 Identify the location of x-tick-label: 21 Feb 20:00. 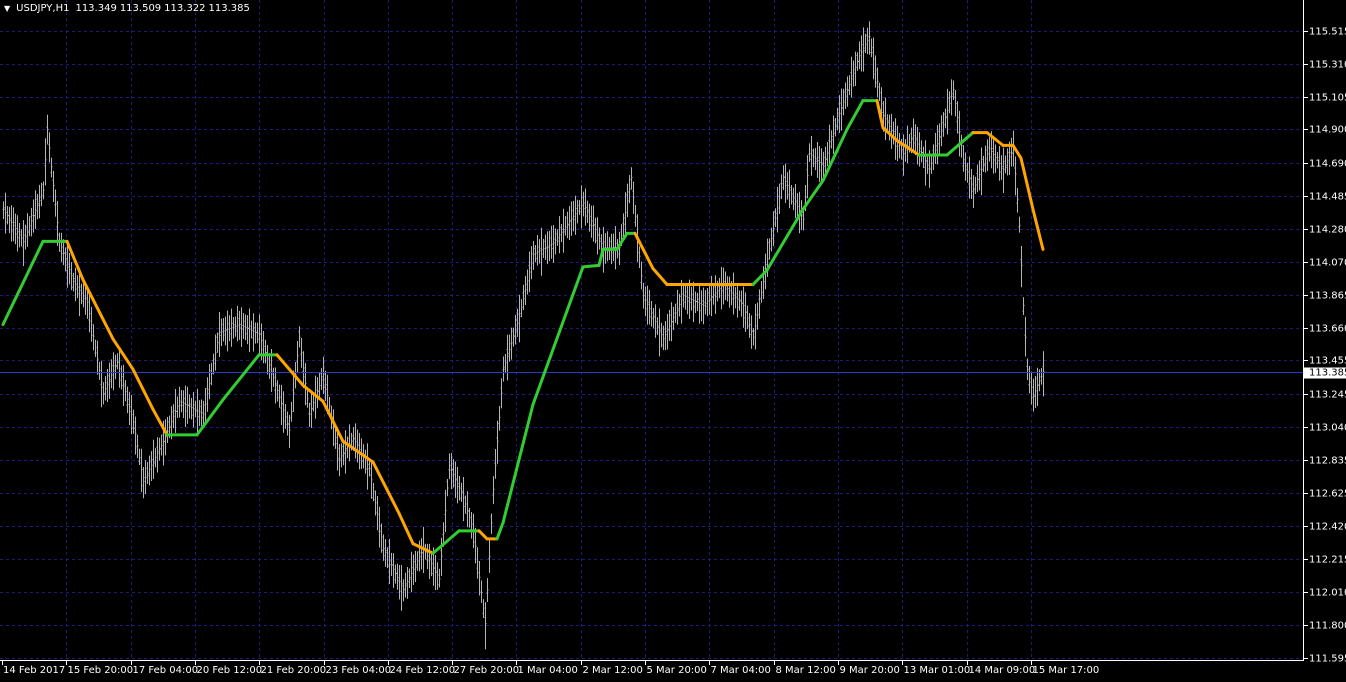
(293, 670).